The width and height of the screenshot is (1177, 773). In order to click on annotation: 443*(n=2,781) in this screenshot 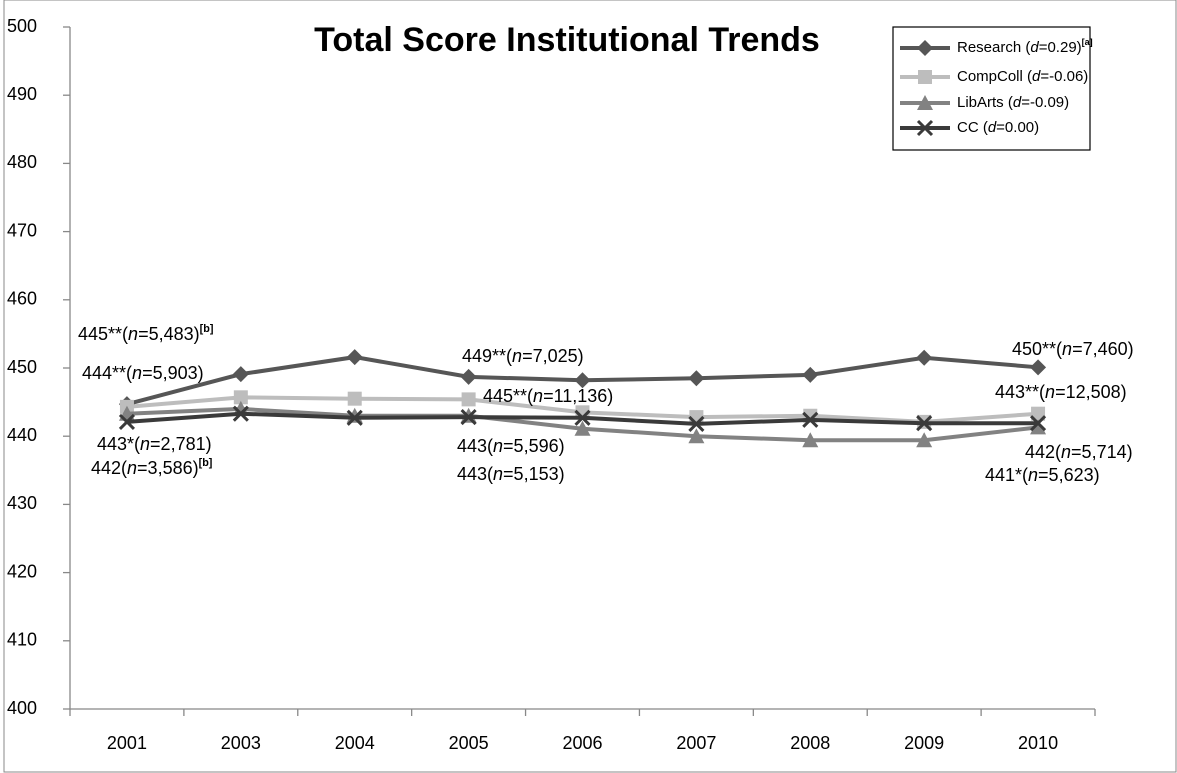, I will do `click(154, 444)`.